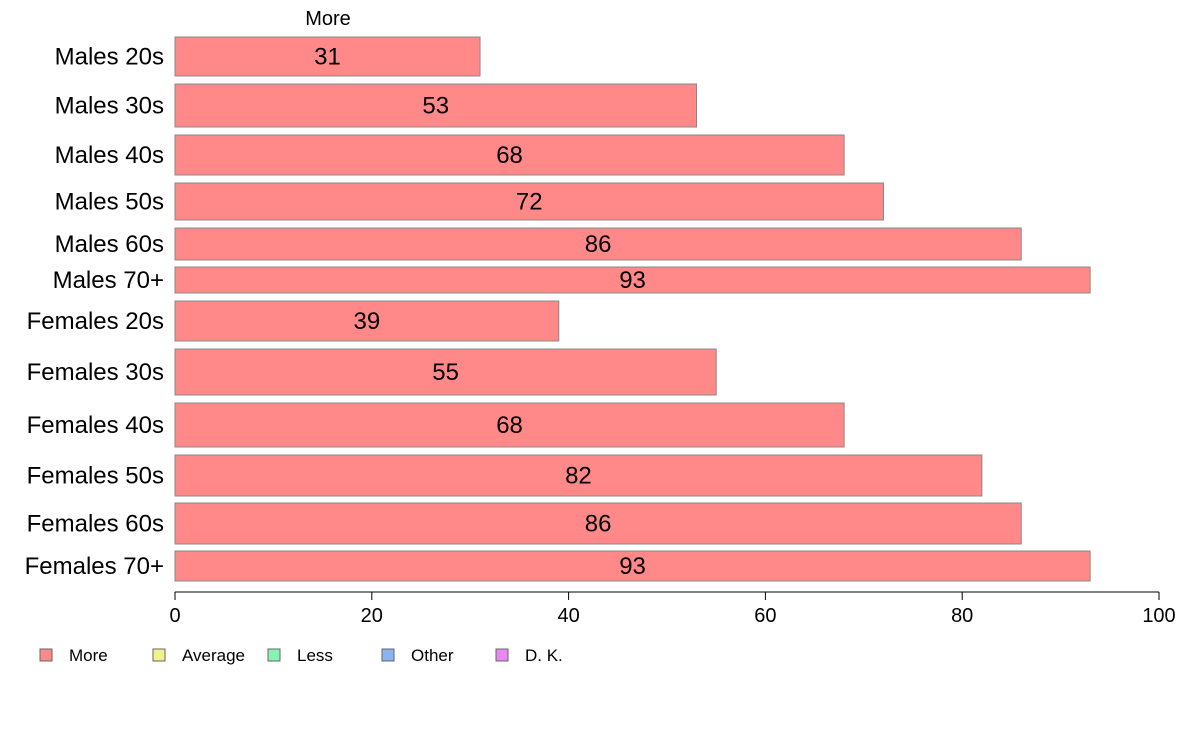  Describe the element at coordinates (962, 616) in the screenshot. I see `x-tick-label: 80` at that location.